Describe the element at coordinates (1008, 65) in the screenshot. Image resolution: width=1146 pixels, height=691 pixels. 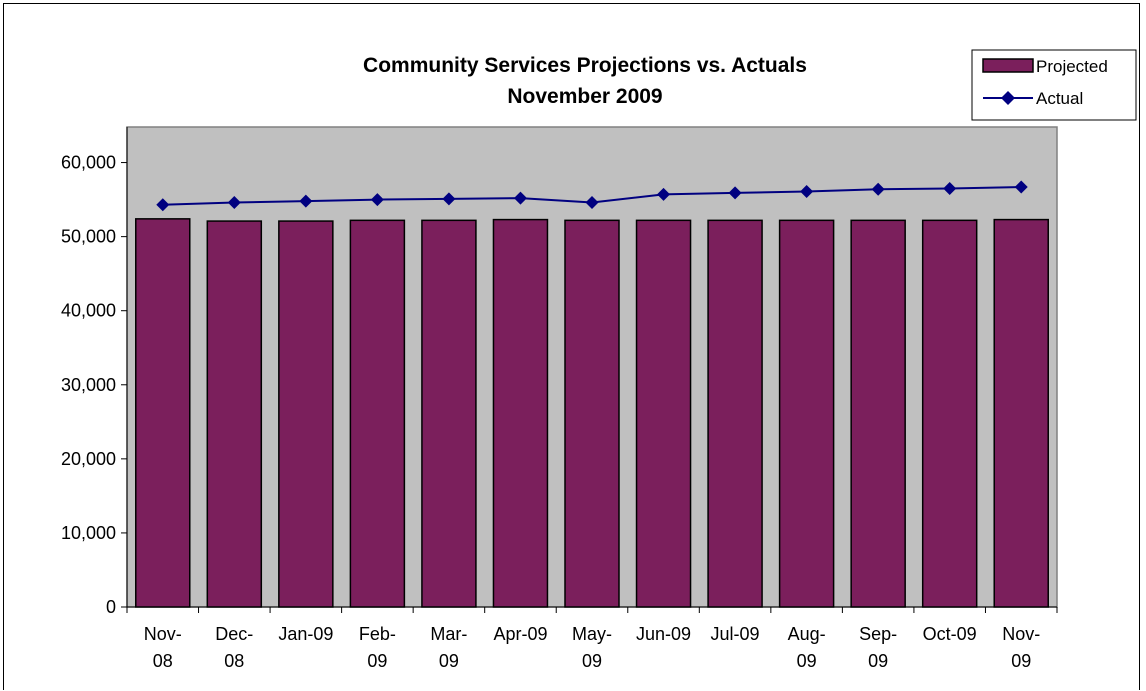
I see `legend-projected-swatch` at that location.